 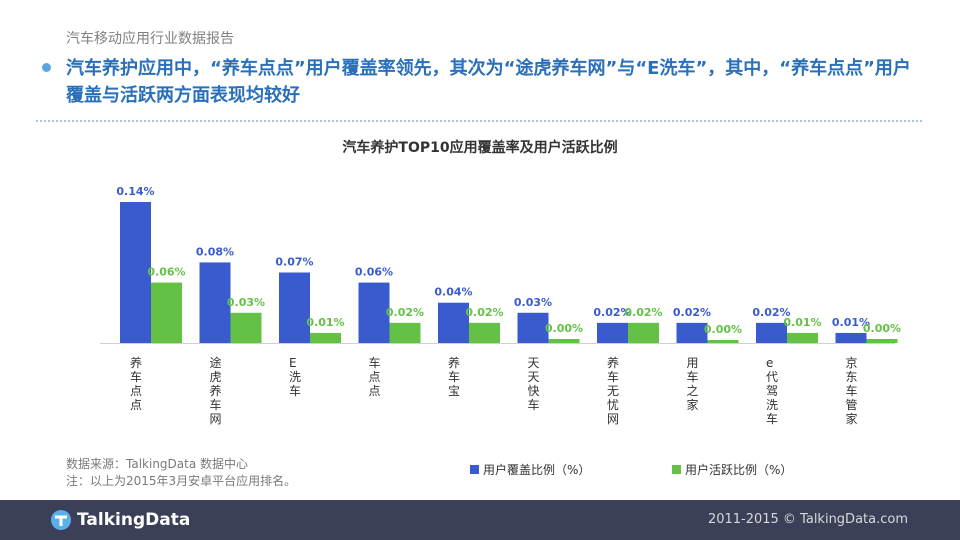 I want to click on category-label: 途虎养车网, so click(x=216, y=390).